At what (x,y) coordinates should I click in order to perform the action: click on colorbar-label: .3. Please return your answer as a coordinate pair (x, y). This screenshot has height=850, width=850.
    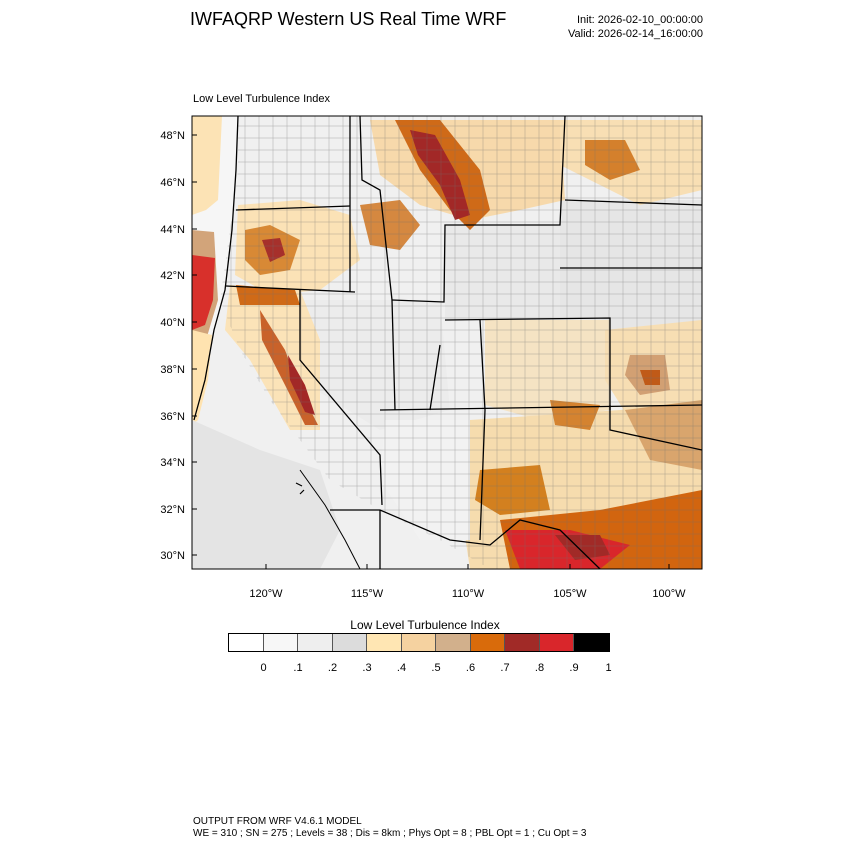
    Looking at the image, I should click on (367, 668).